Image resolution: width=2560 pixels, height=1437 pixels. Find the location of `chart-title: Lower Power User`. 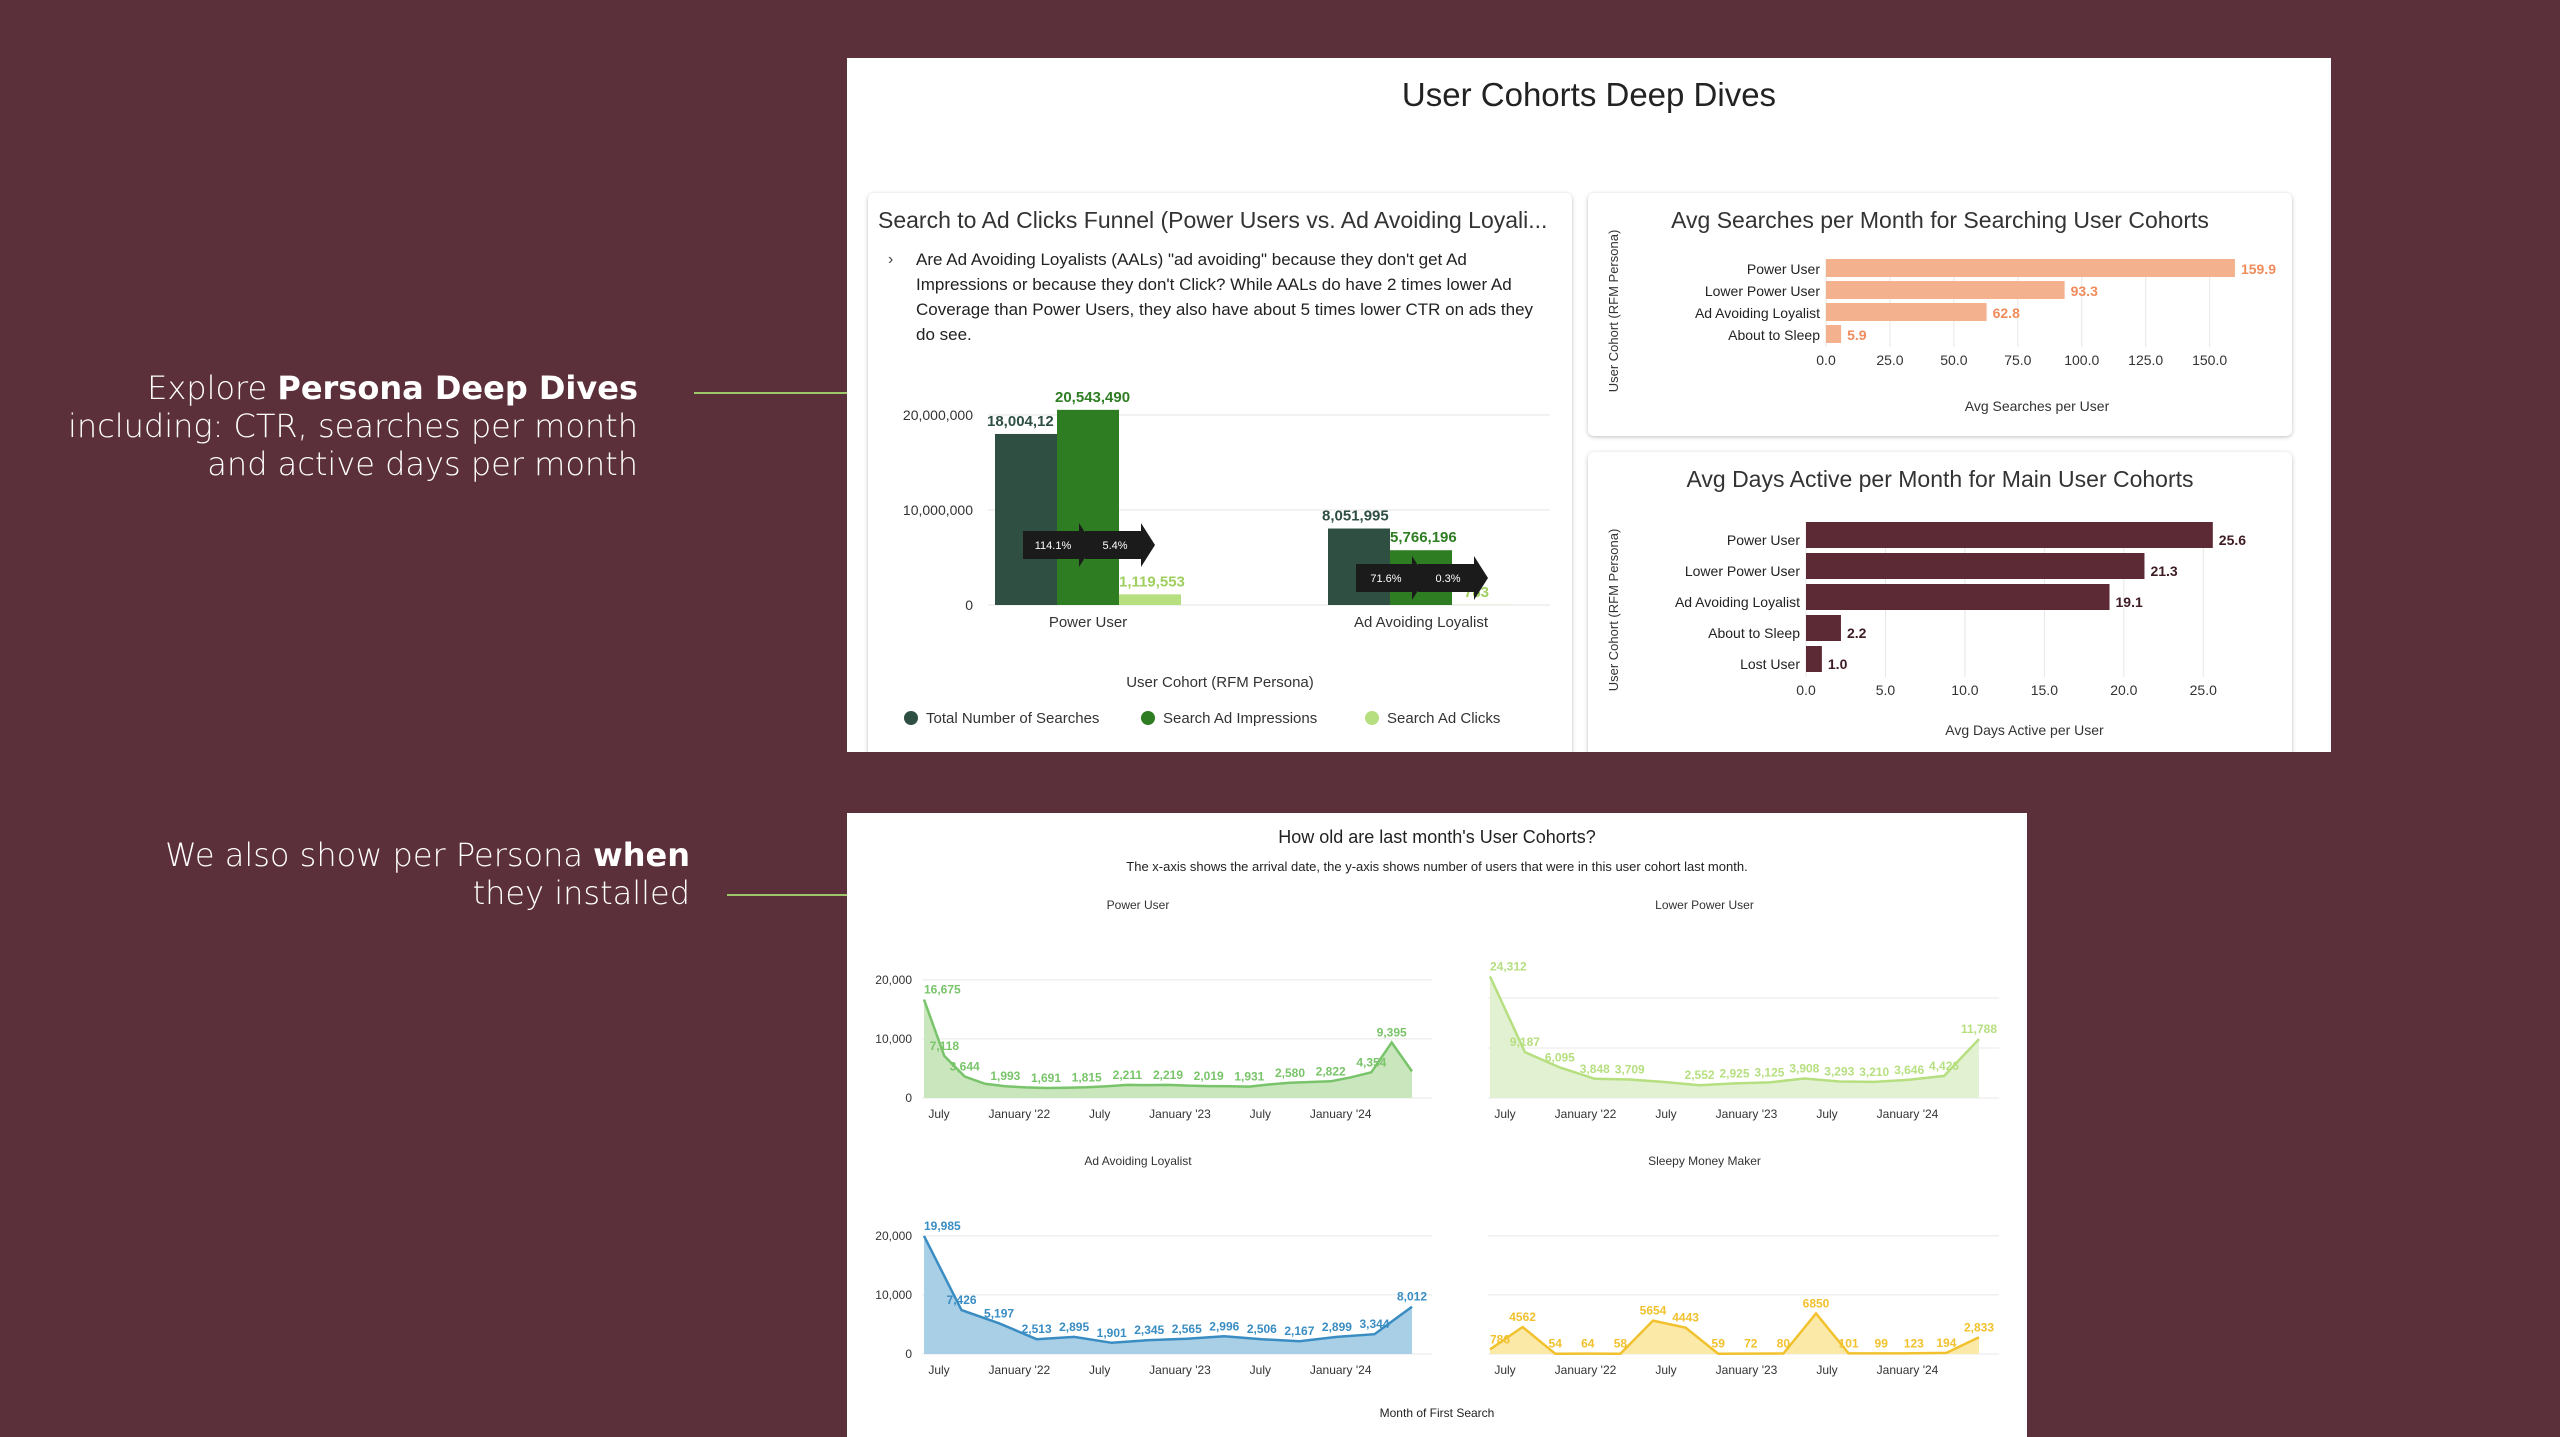

chart-title: Lower Power User is located at coordinates (1704, 905).